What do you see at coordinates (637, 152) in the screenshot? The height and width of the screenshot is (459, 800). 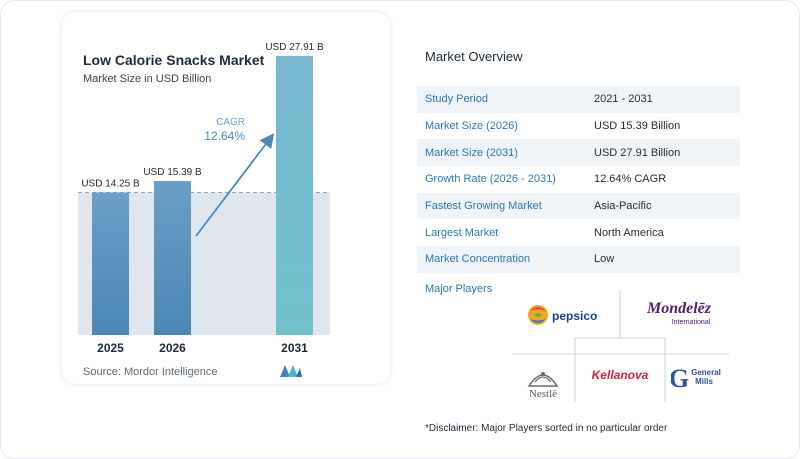 I see `overview-value: USD 27.91 Billion` at bounding box center [637, 152].